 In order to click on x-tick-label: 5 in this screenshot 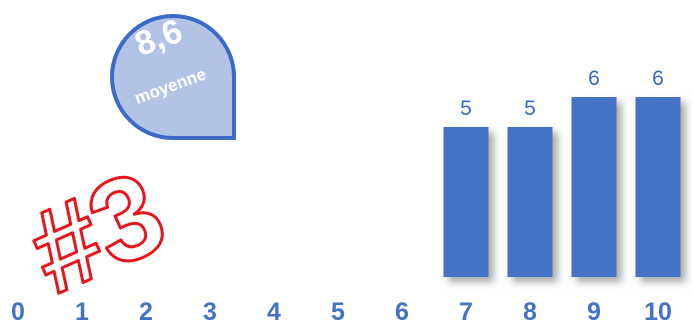, I will do `click(338, 312)`.